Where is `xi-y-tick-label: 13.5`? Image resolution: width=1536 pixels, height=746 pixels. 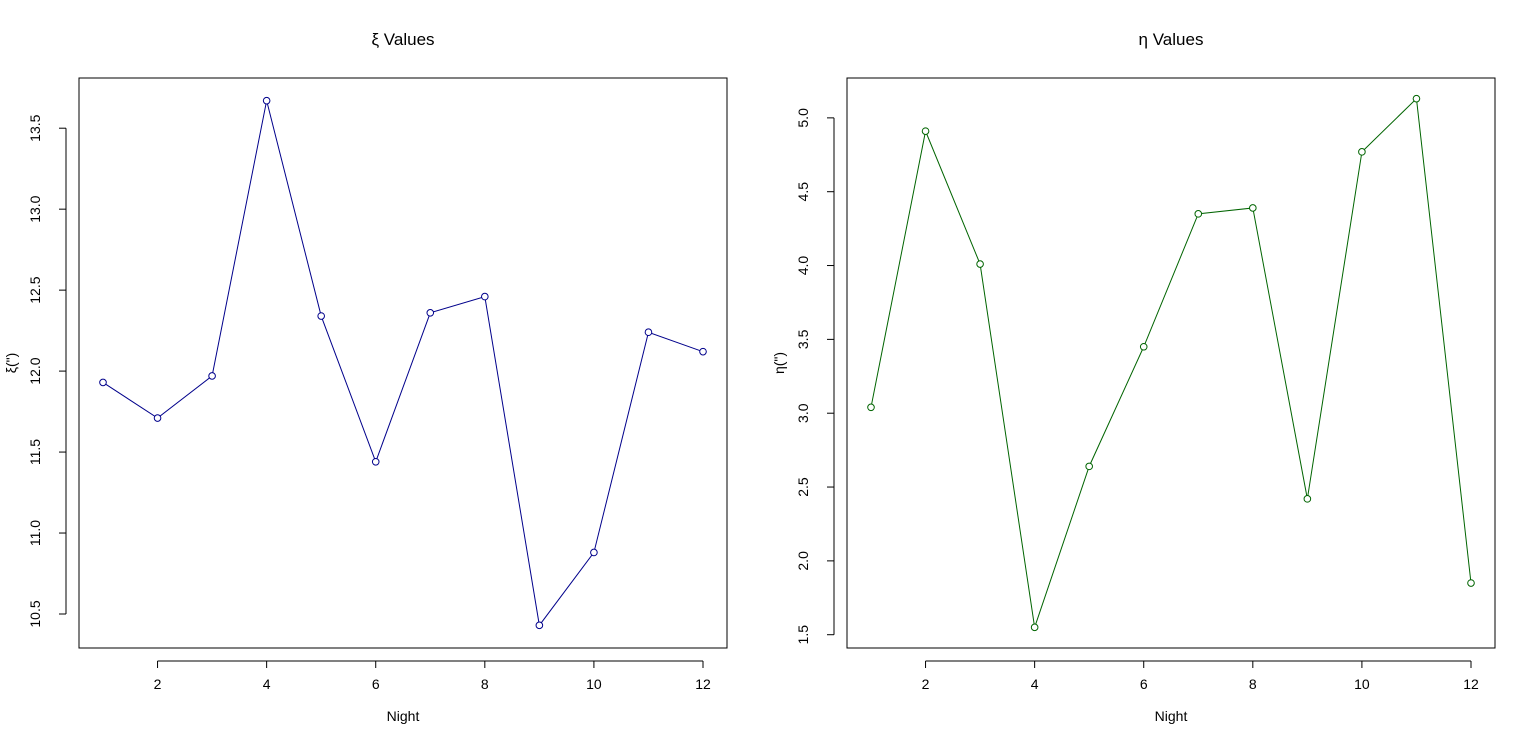 xi-y-tick-label: 13.5 is located at coordinates (35, 127).